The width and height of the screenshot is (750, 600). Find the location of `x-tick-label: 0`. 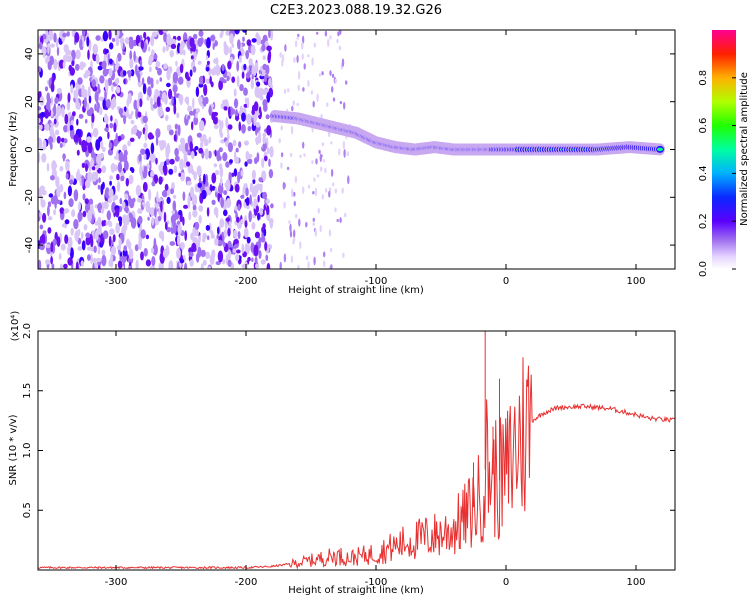

x-tick-label: 0 is located at coordinates (506, 281).